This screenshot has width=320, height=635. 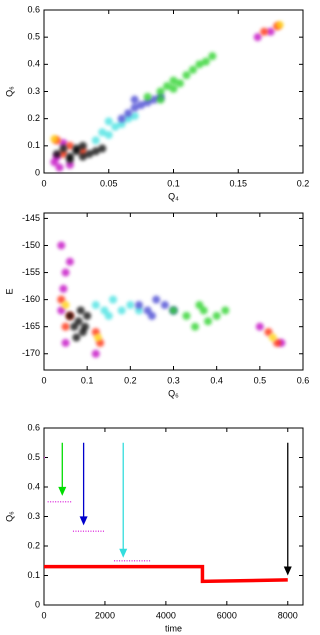 What do you see at coordinates (31, 326) in the screenshot?
I see `y-tick-label: -165` at bounding box center [31, 326].